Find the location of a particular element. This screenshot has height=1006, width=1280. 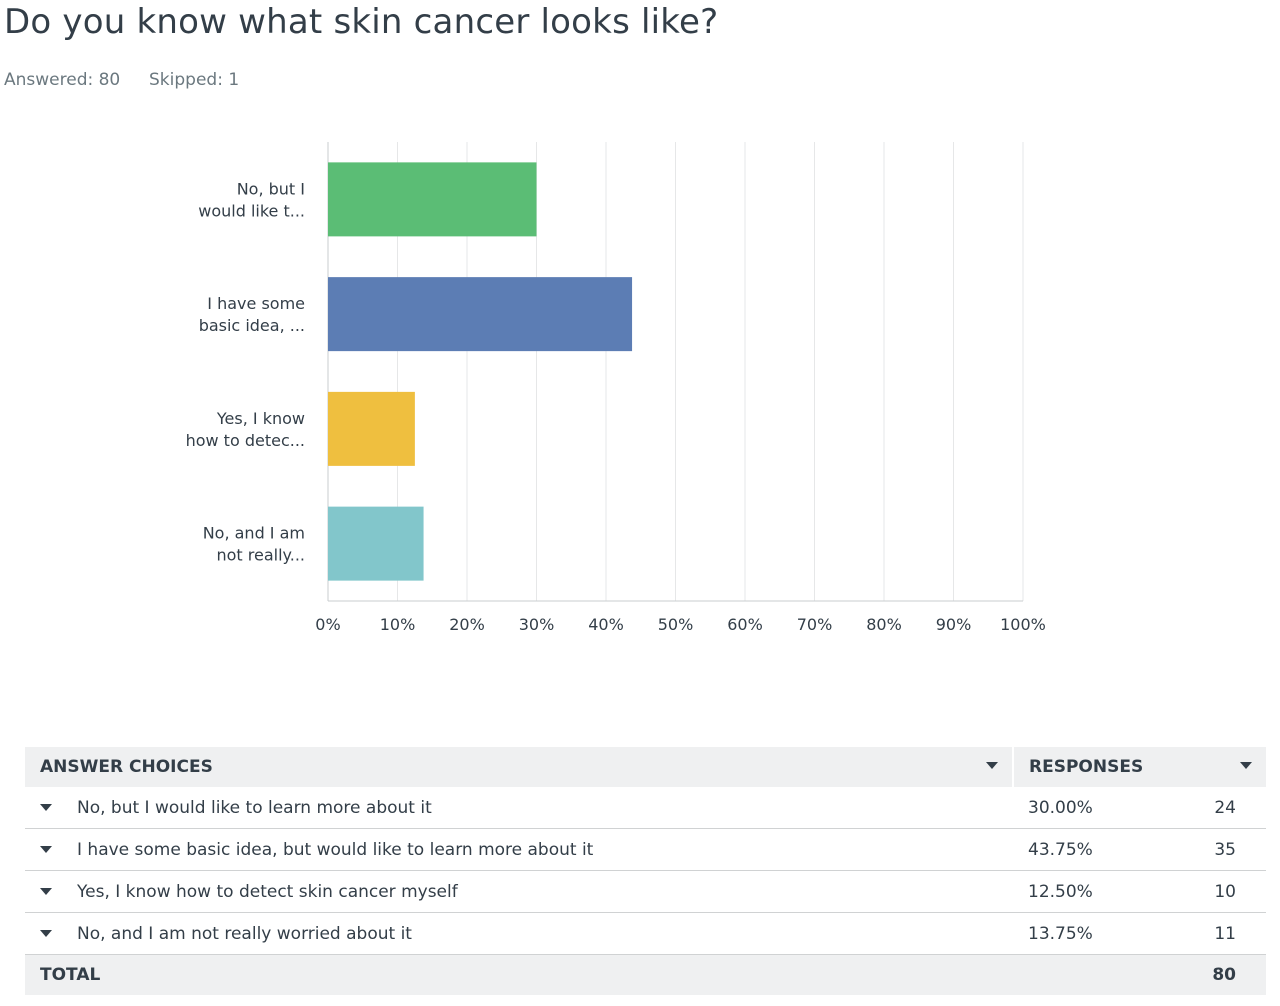

x-tick-label: 10% is located at coordinates (398, 624).